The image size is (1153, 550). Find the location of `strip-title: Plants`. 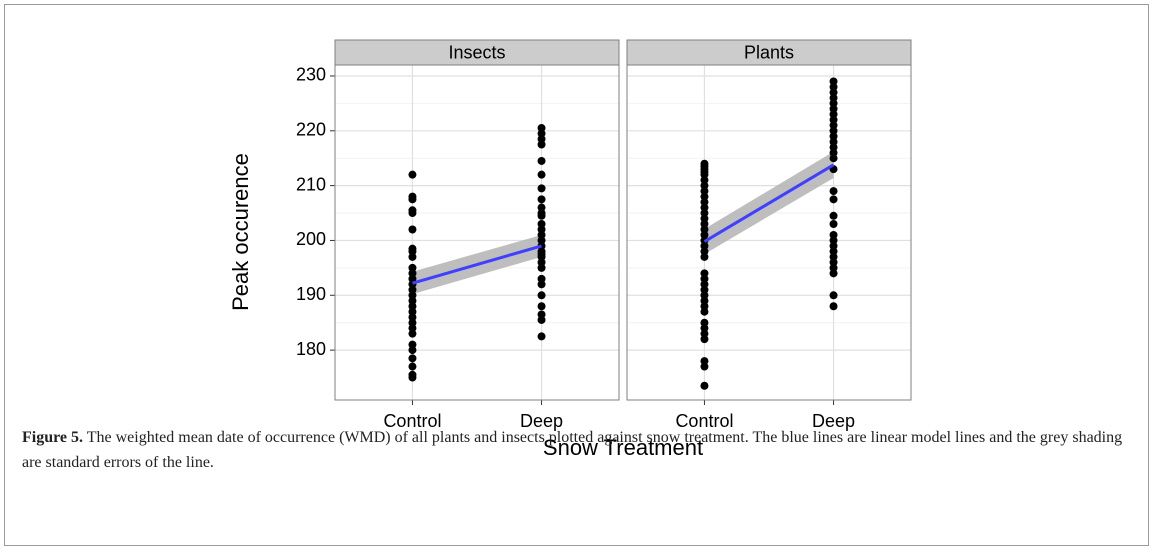

strip-title: Plants is located at coordinates (769, 52).